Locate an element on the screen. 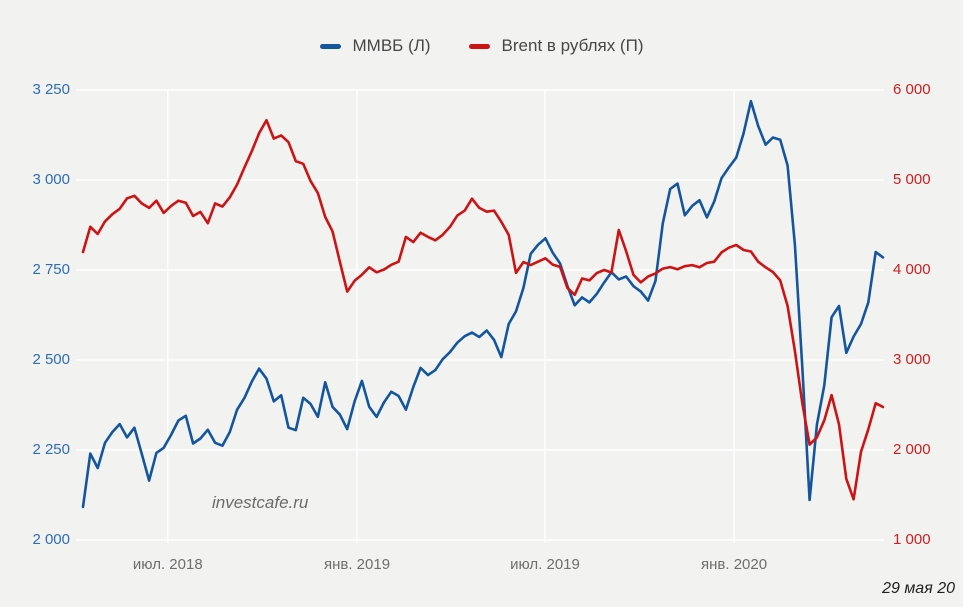 The height and width of the screenshot is (607, 963). x-axis-label: янв. 2020 is located at coordinates (734, 564).